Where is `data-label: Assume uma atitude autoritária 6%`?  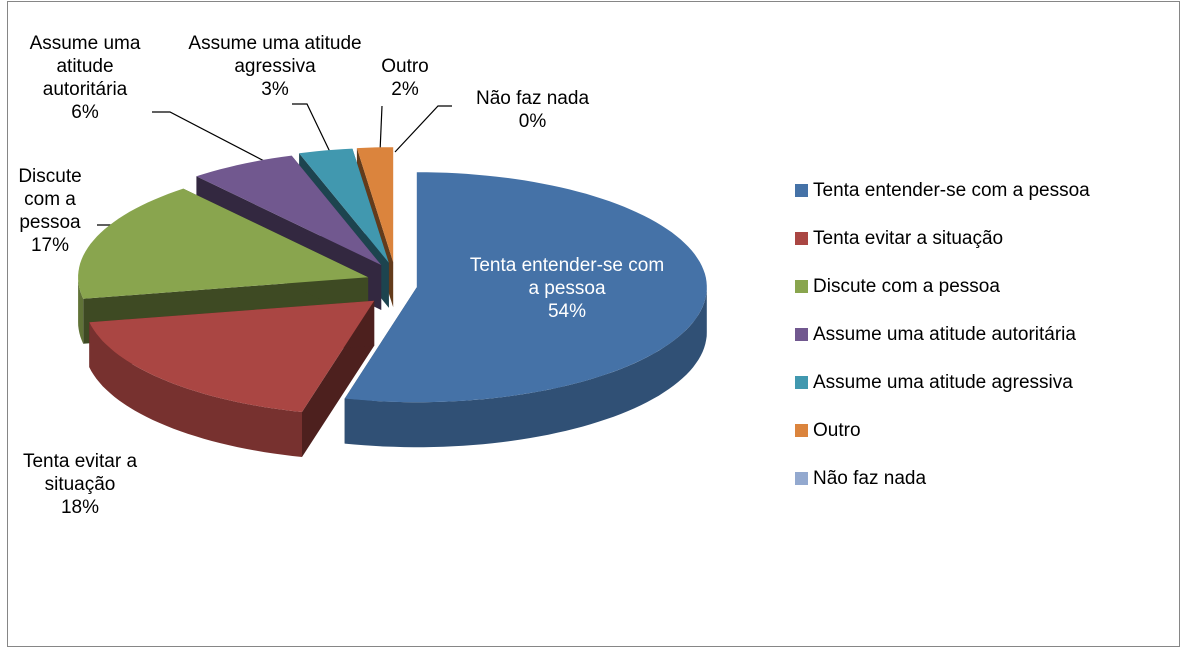
data-label: Assume uma atitude autoritária 6% is located at coordinates (85, 78).